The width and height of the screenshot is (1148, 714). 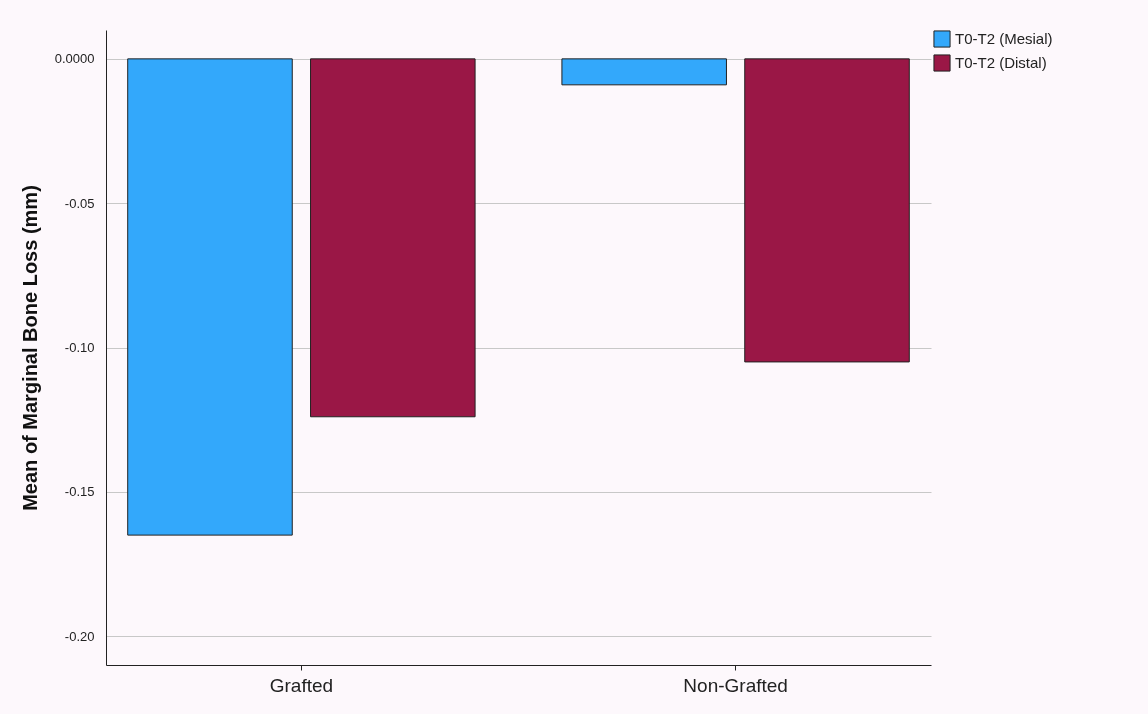 I want to click on y-tick-label: -0.15, so click(x=79, y=492).